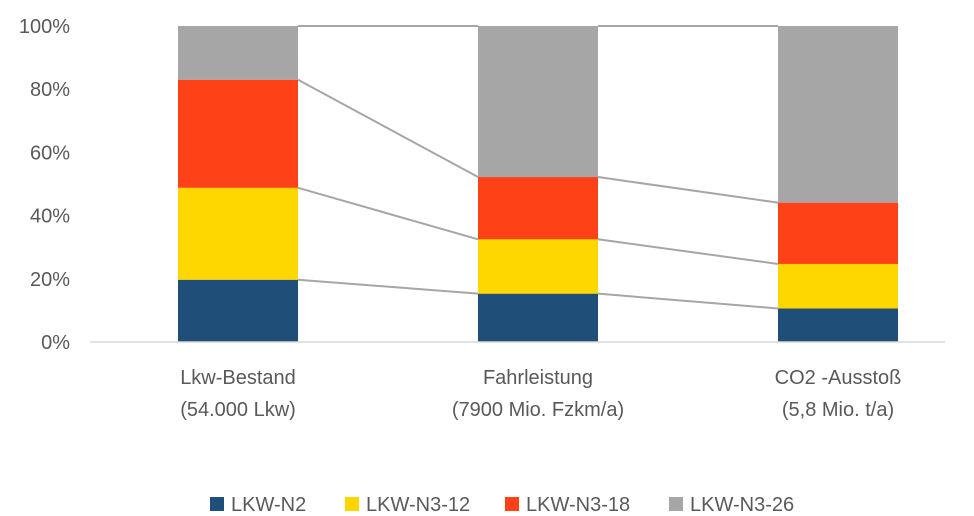 The height and width of the screenshot is (516, 974). What do you see at coordinates (578, 505) in the screenshot?
I see `legend-label: LKW-N3-18` at bounding box center [578, 505].